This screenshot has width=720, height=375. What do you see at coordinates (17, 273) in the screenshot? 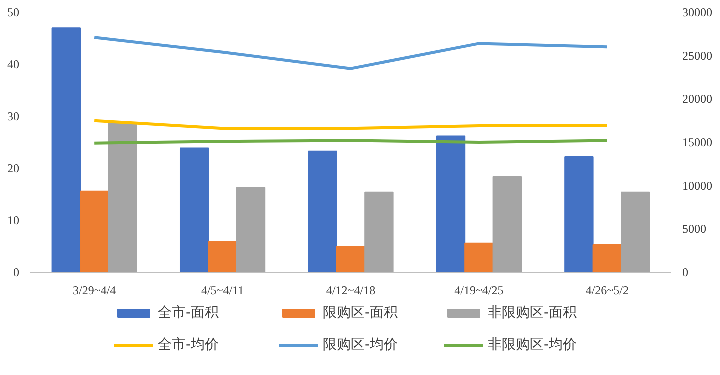
I see `y-tick-label: 0` at bounding box center [17, 273].